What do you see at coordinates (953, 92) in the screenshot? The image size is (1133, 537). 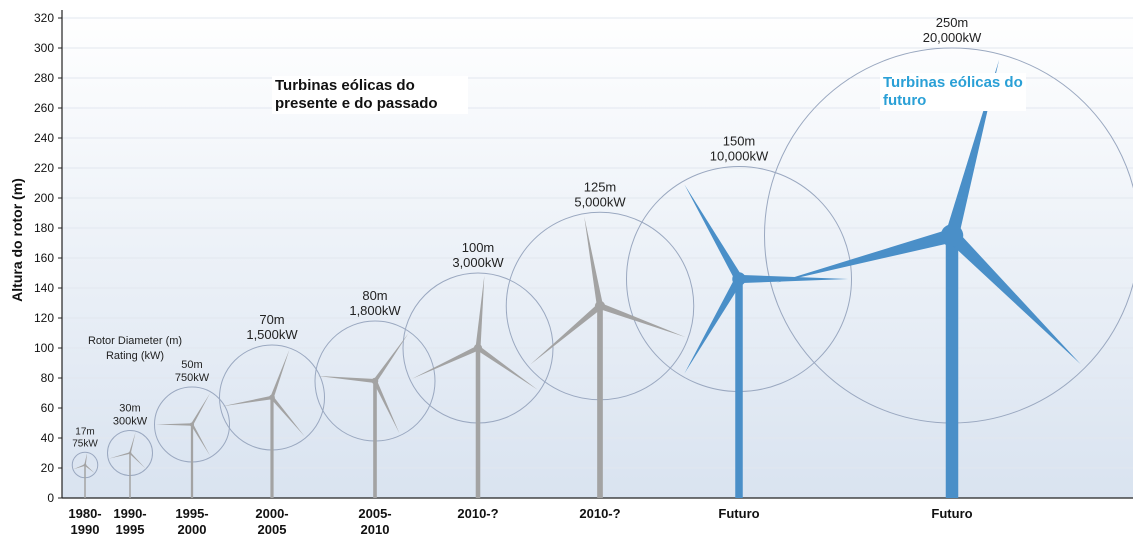 I see `future-turbines-note: Turbinas eólicas do futuro` at bounding box center [953, 92].